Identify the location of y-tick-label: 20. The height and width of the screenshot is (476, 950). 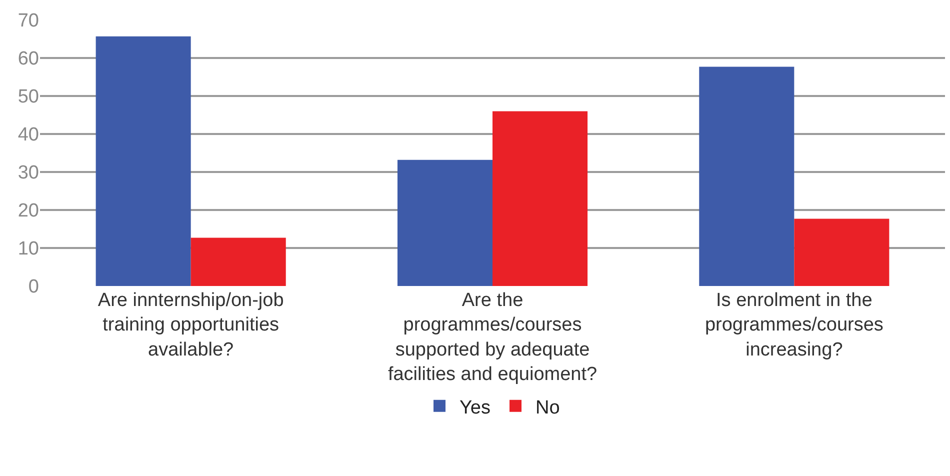
(28, 211).